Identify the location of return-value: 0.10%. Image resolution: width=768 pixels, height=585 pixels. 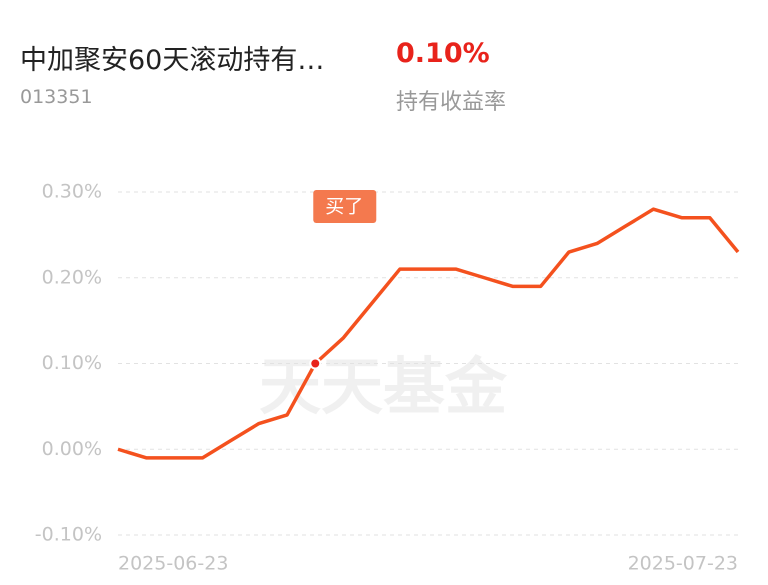
(443, 53).